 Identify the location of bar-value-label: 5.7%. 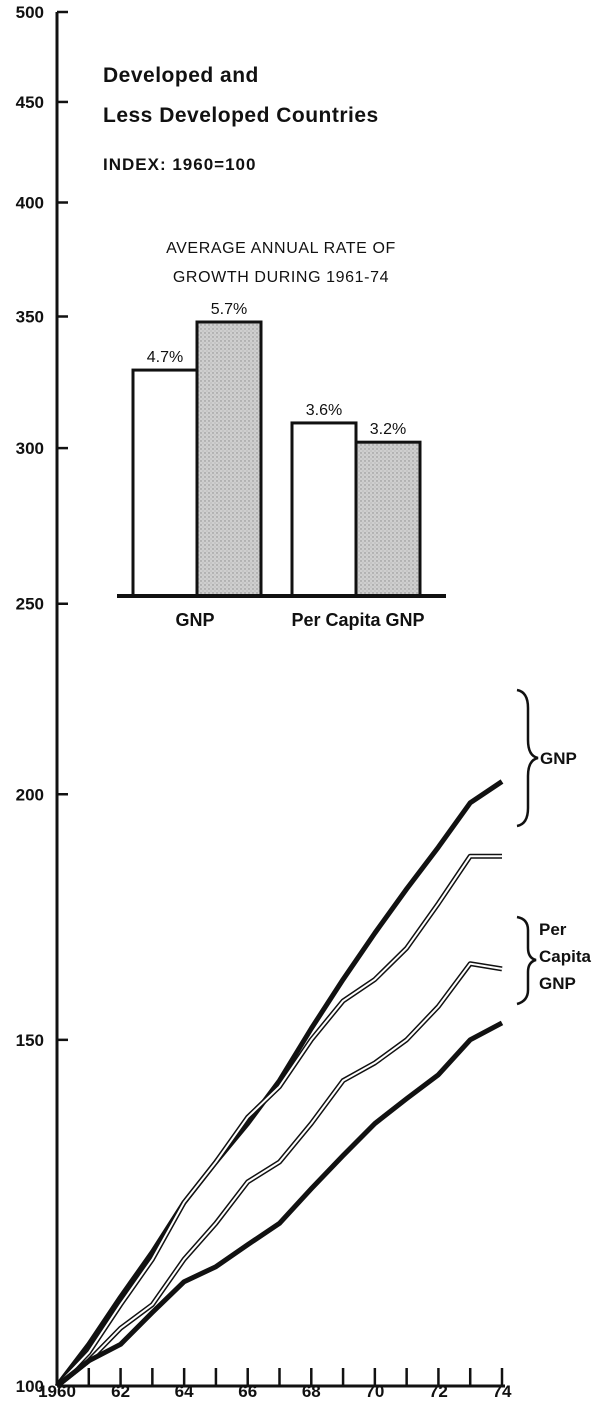
(229, 309).